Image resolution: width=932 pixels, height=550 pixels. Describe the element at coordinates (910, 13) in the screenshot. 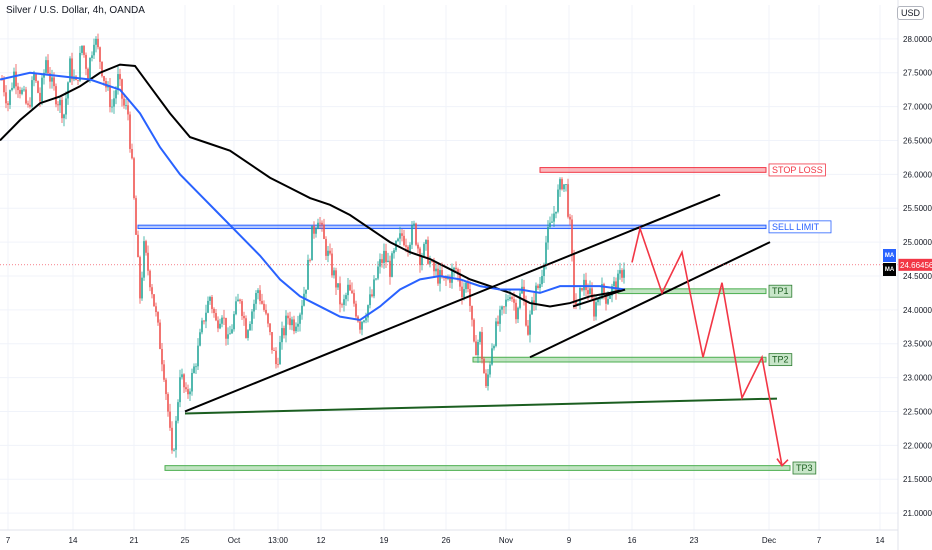

I see `currency-badge: USD` at that location.